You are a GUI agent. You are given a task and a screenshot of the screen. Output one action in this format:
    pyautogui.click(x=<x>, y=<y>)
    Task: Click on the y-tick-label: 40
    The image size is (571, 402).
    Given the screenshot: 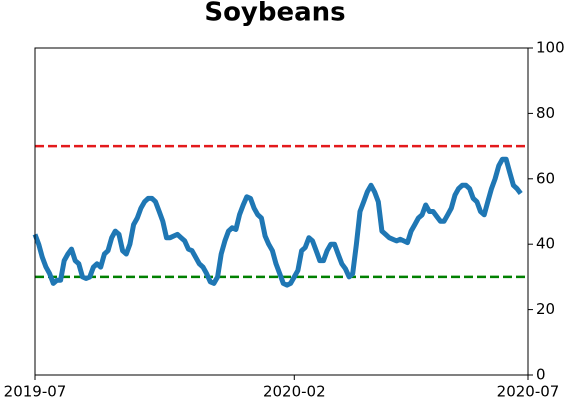 What is the action you would take?
    pyautogui.click(x=545, y=244)
    